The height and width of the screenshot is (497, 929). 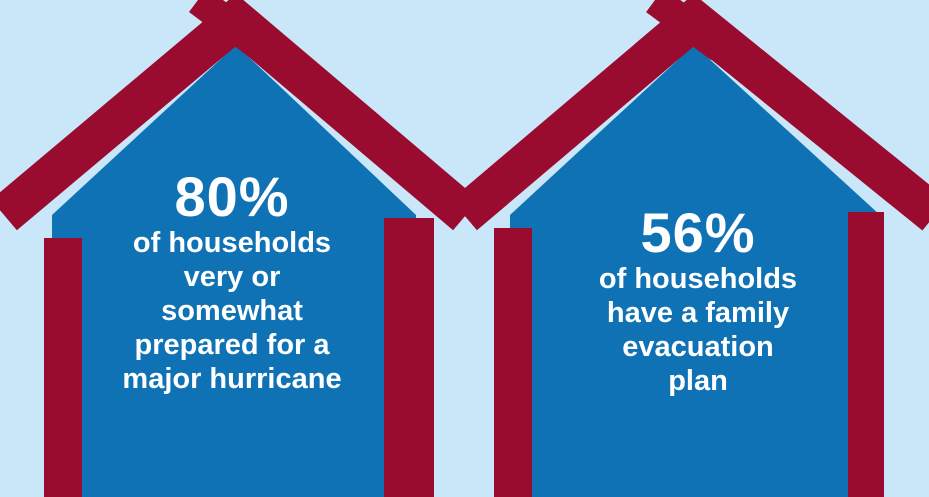 What do you see at coordinates (232, 379) in the screenshot?
I see `stat-prepared-line-5: major hurricane` at bounding box center [232, 379].